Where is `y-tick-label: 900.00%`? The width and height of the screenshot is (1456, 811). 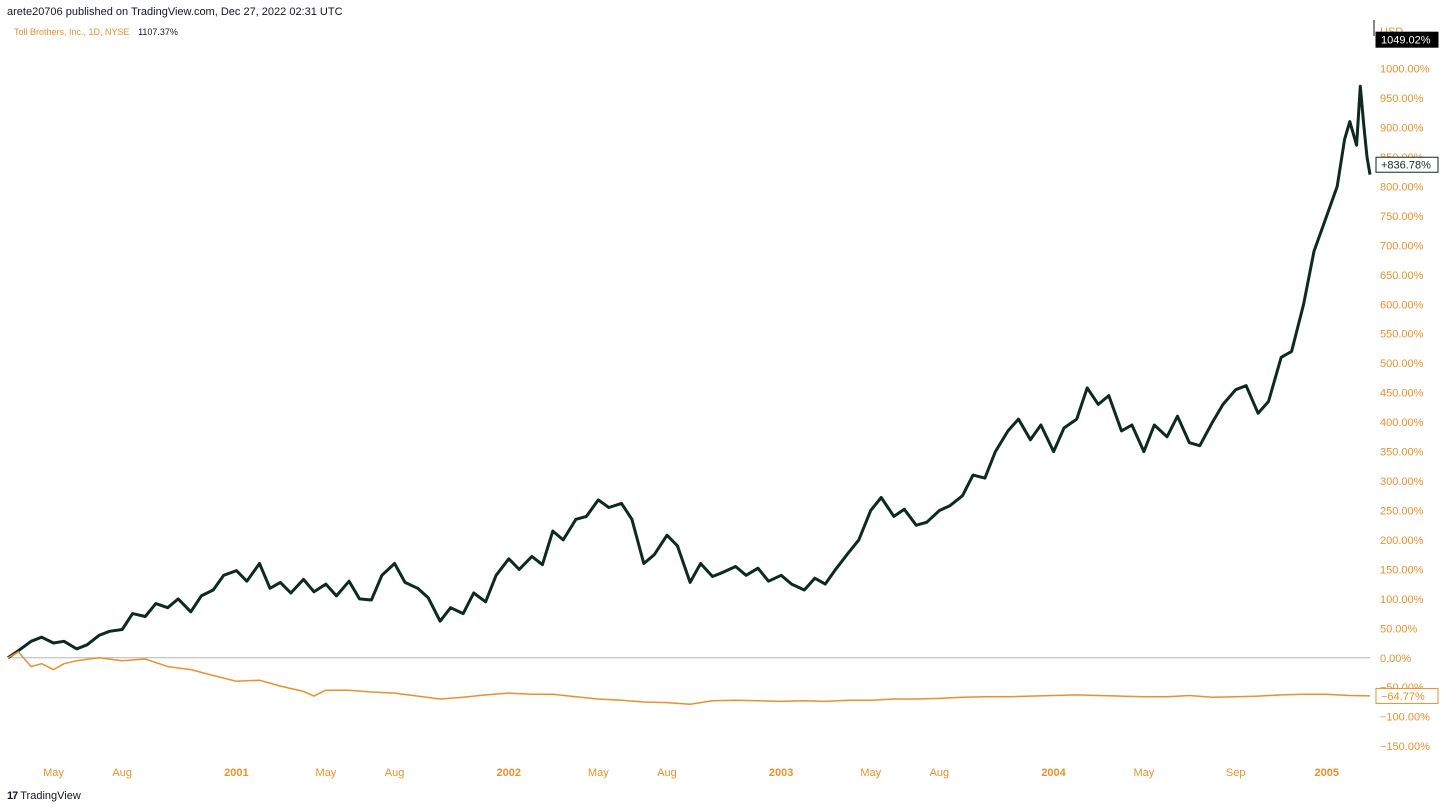 y-tick-label: 900.00% is located at coordinates (1402, 128).